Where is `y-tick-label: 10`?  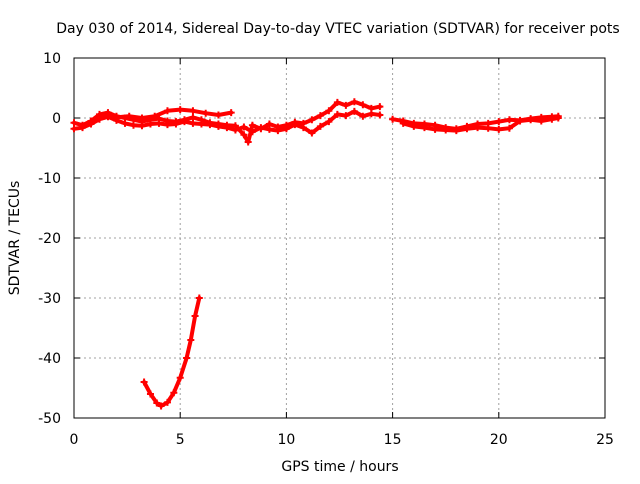 y-tick-label: 10 is located at coordinates (52, 59).